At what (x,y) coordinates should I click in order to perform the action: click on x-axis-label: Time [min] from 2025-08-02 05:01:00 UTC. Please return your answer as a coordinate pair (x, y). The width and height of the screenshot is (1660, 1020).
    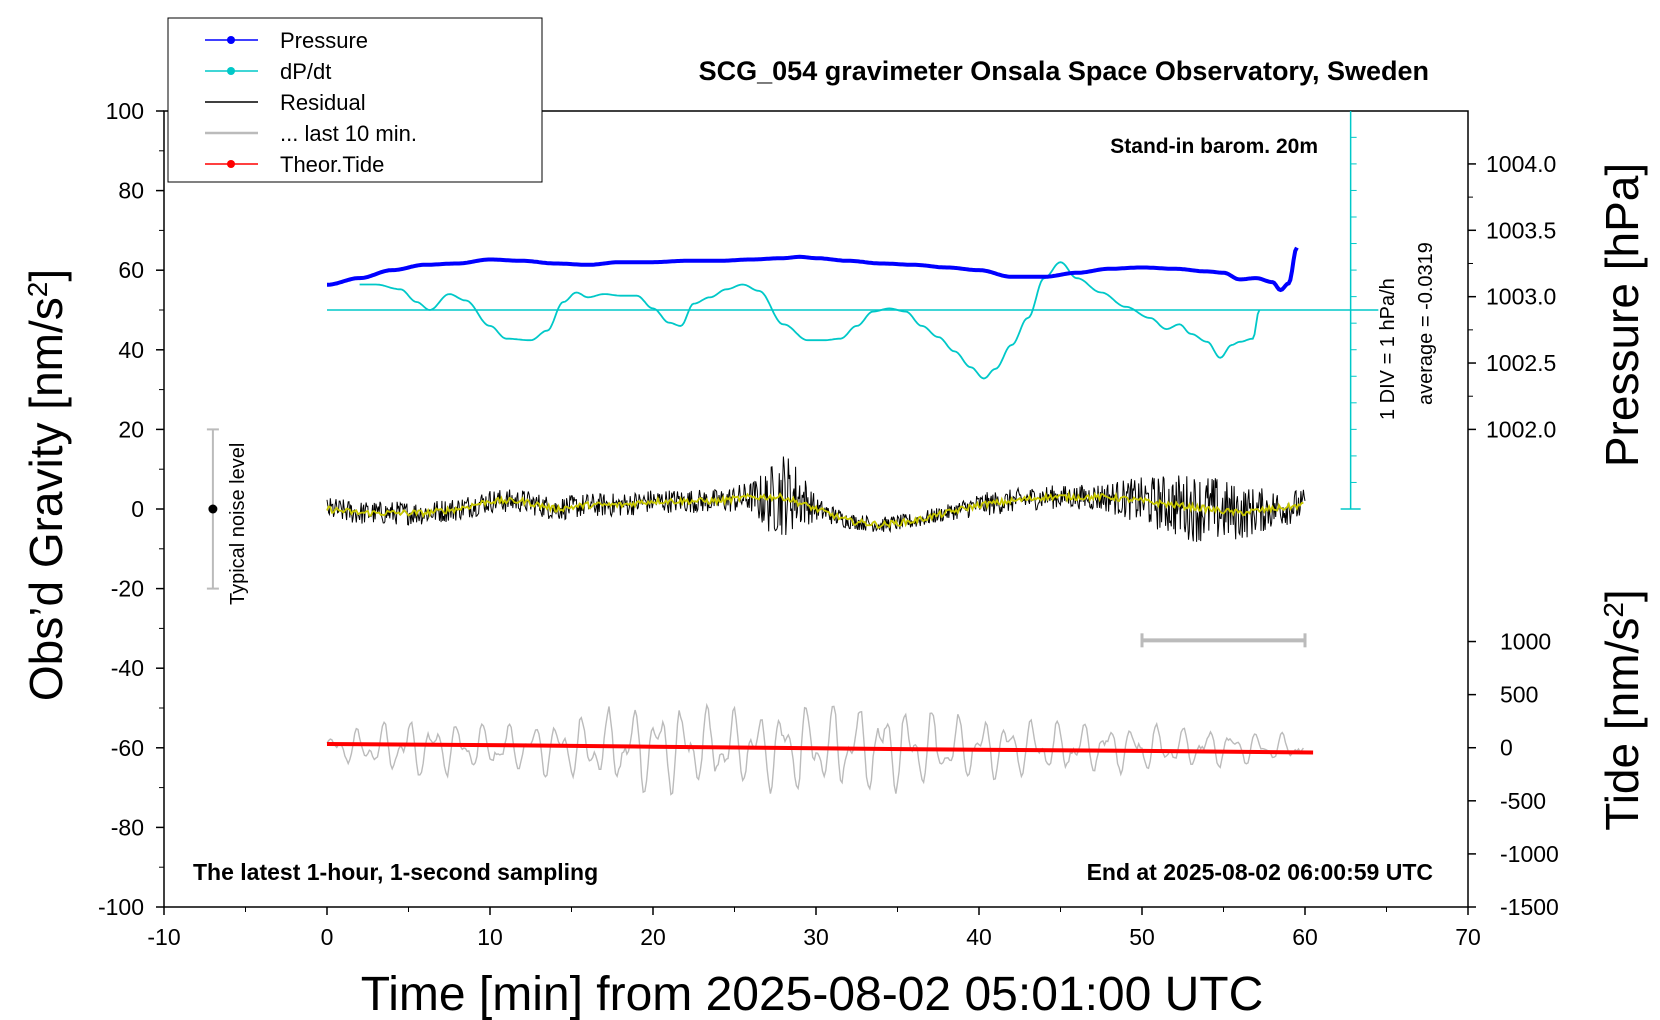
    Looking at the image, I should click on (812, 994).